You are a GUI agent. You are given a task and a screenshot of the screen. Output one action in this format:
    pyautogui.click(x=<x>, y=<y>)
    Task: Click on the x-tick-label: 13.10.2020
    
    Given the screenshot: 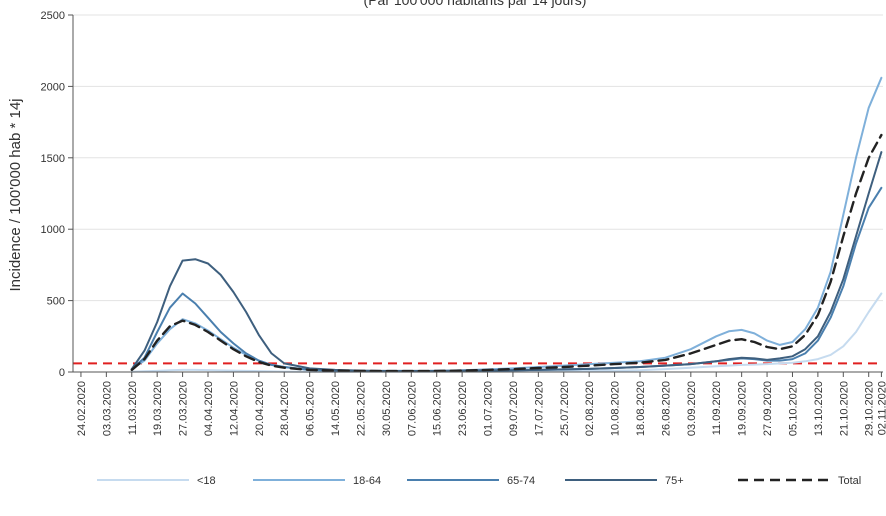 What is the action you would take?
    pyautogui.click(x=819, y=408)
    